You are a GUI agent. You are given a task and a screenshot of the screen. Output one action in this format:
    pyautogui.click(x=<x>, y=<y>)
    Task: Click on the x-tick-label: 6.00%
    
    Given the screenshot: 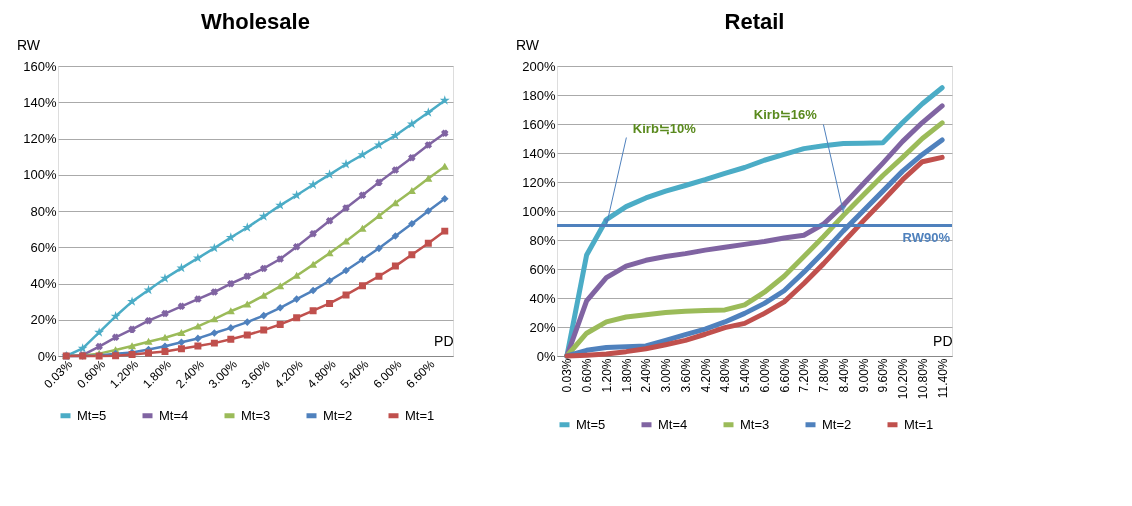 What is the action you would take?
    pyautogui.click(x=764, y=375)
    